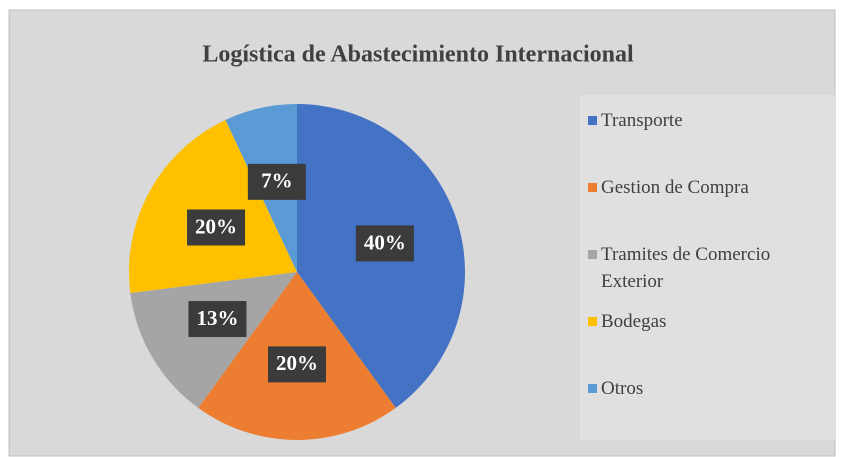 Image resolution: width=841 pixels, height=457 pixels. I want to click on data-label: 13%, so click(217, 318).